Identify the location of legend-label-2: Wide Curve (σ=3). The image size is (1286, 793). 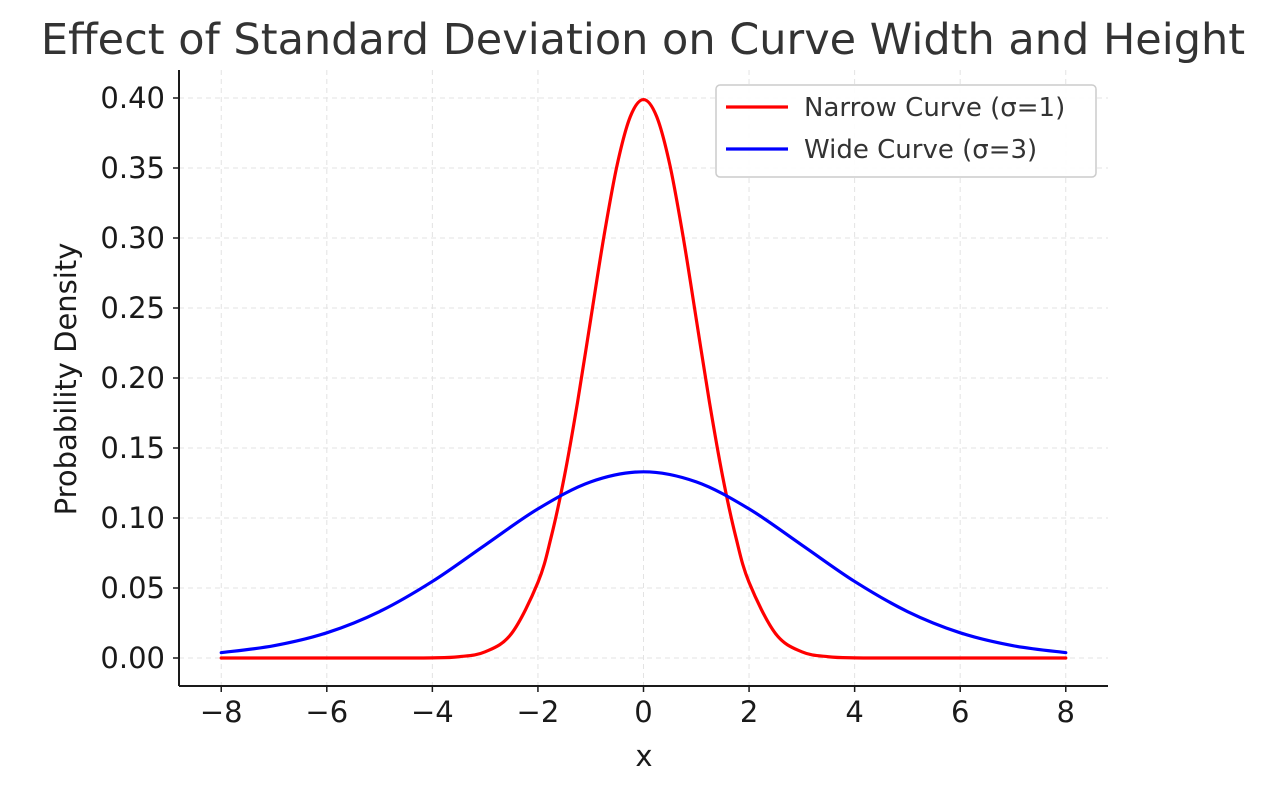
(920, 150).